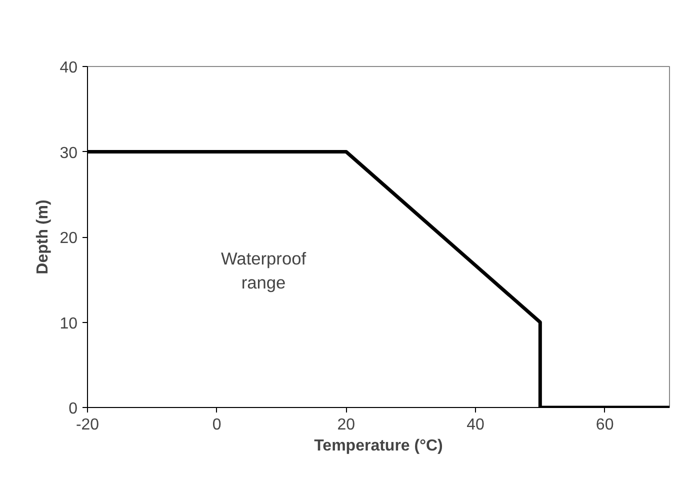  What do you see at coordinates (69, 323) in the screenshot?
I see `y-tick-label: 10` at bounding box center [69, 323].